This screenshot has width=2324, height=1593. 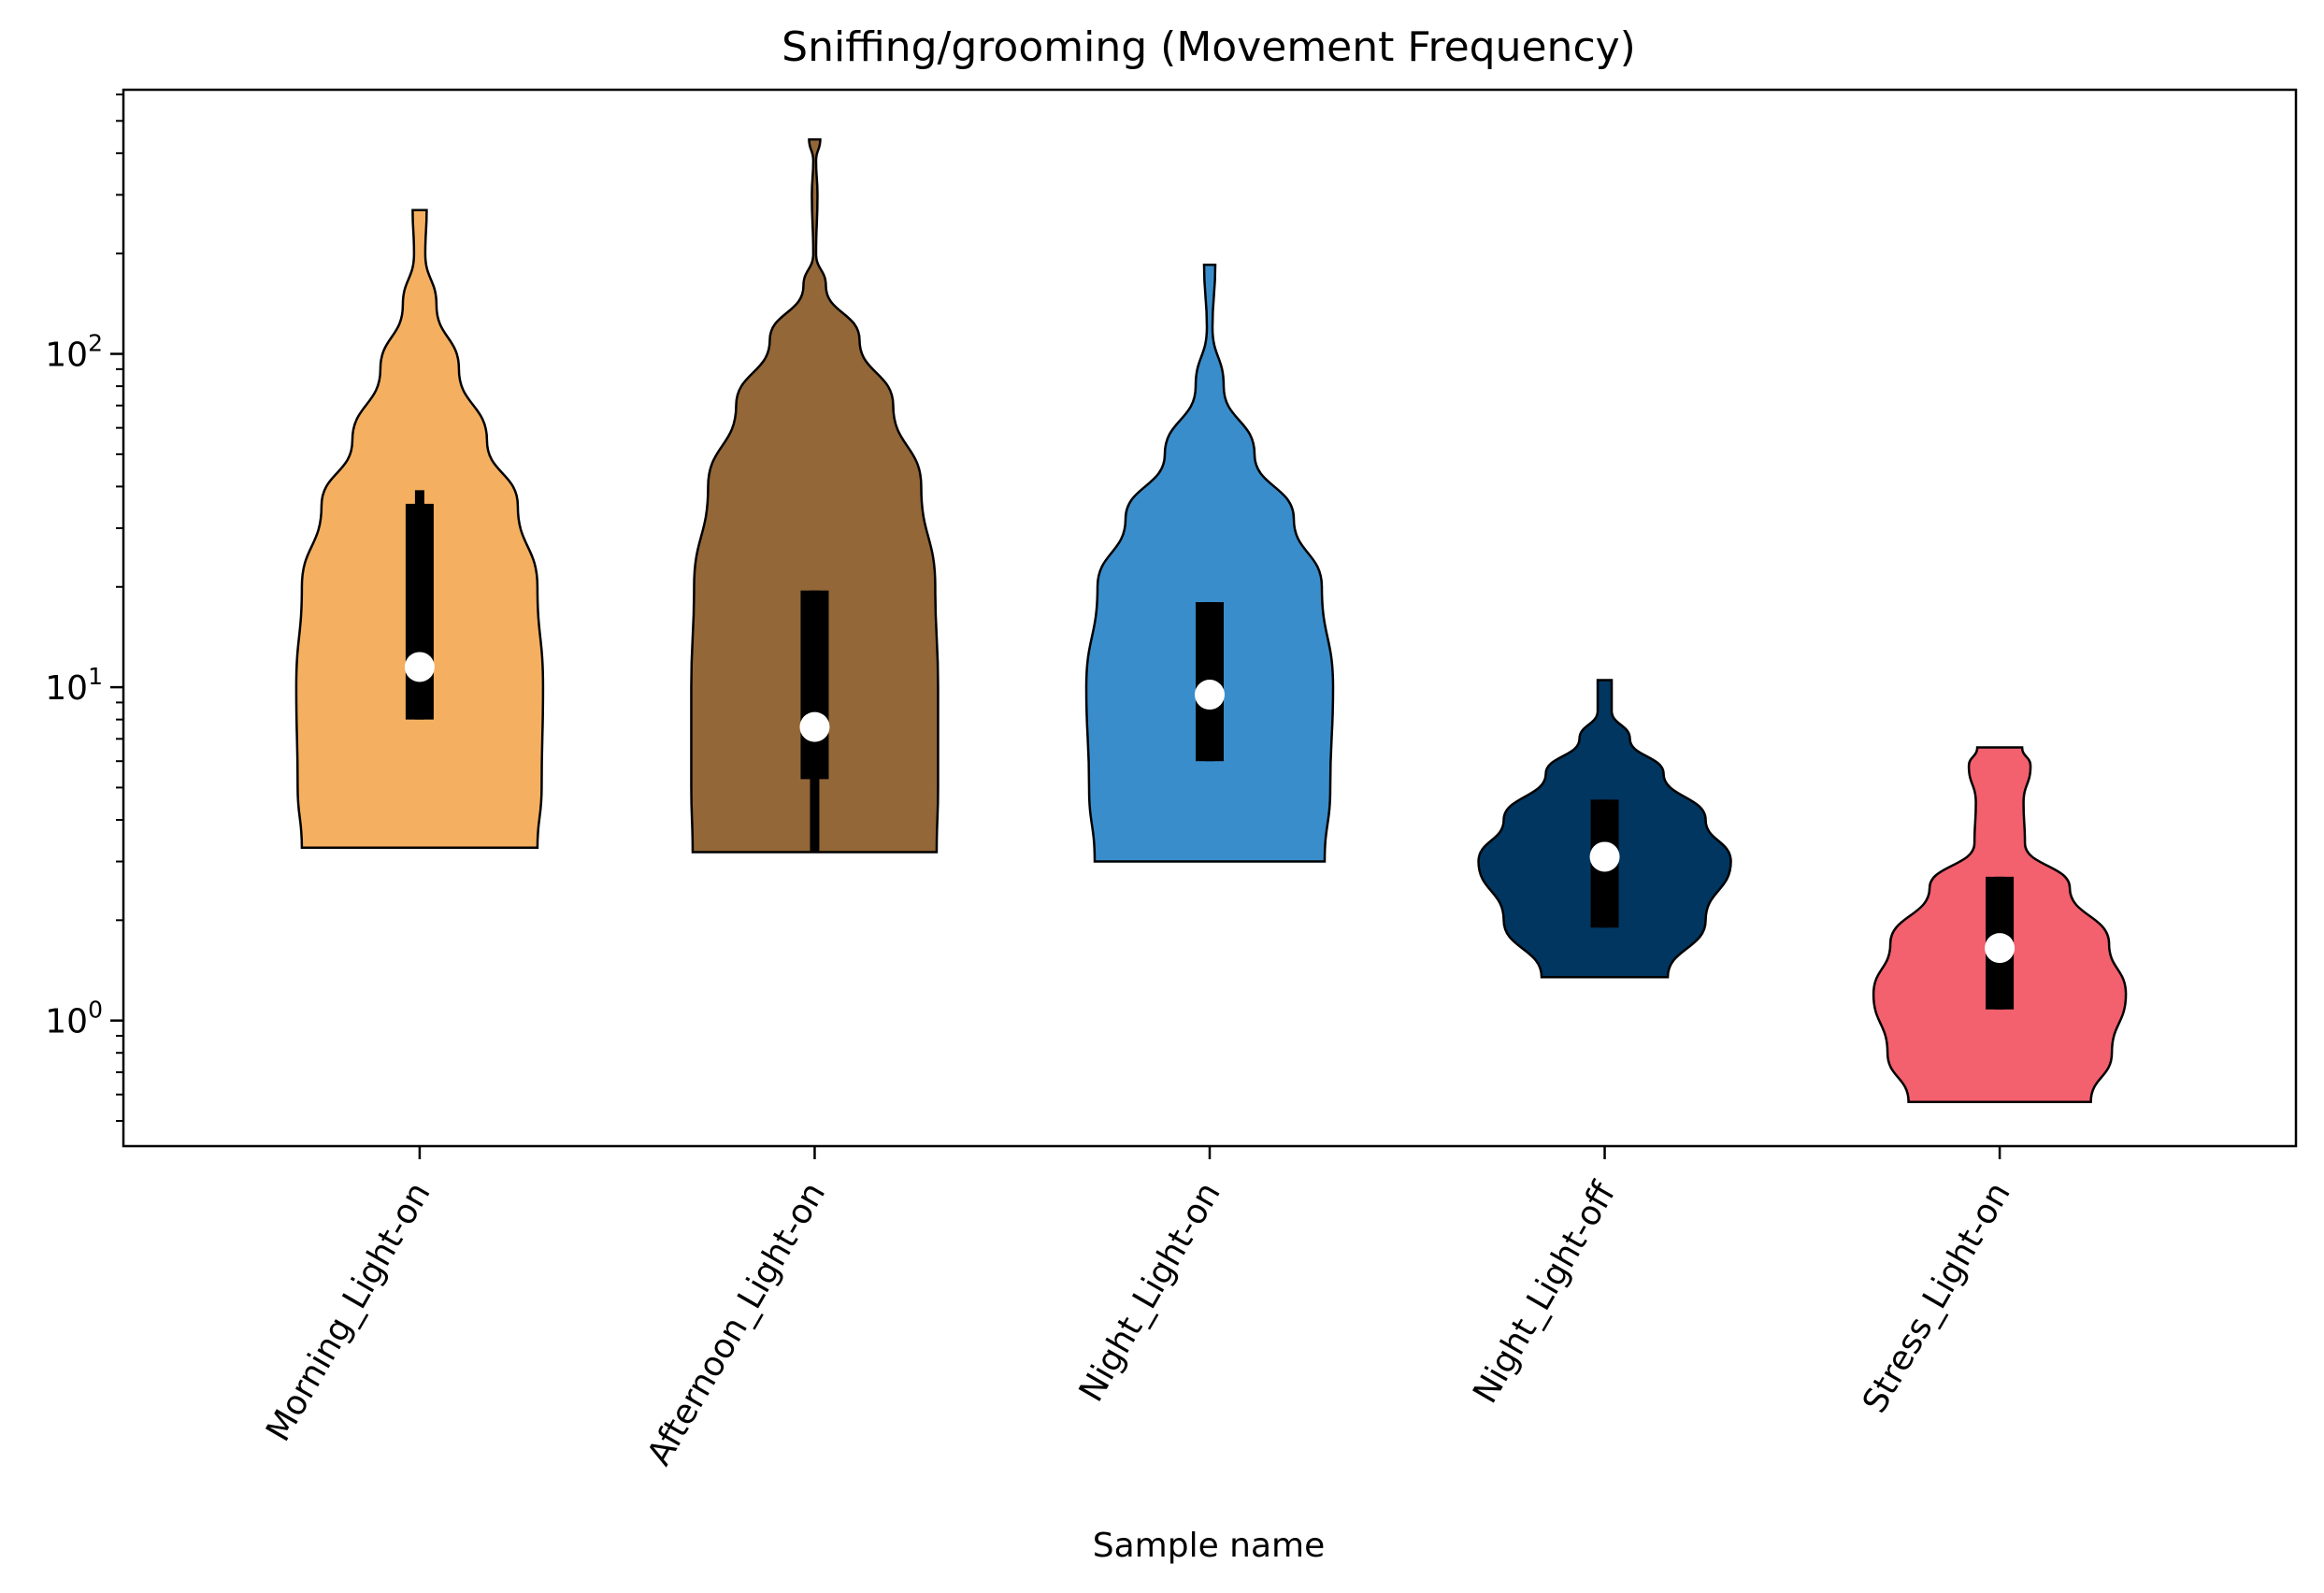 What do you see at coordinates (1545, 1293) in the screenshot?
I see `x-tick-label: Night_Light-off` at bounding box center [1545, 1293].